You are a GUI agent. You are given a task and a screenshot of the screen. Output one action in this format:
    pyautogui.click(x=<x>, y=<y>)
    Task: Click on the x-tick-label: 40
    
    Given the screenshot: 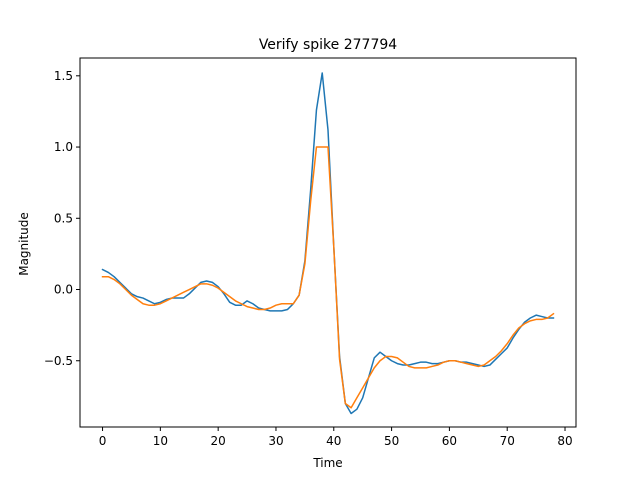 What is the action you would take?
    pyautogui.click(x=333, y=441)
    